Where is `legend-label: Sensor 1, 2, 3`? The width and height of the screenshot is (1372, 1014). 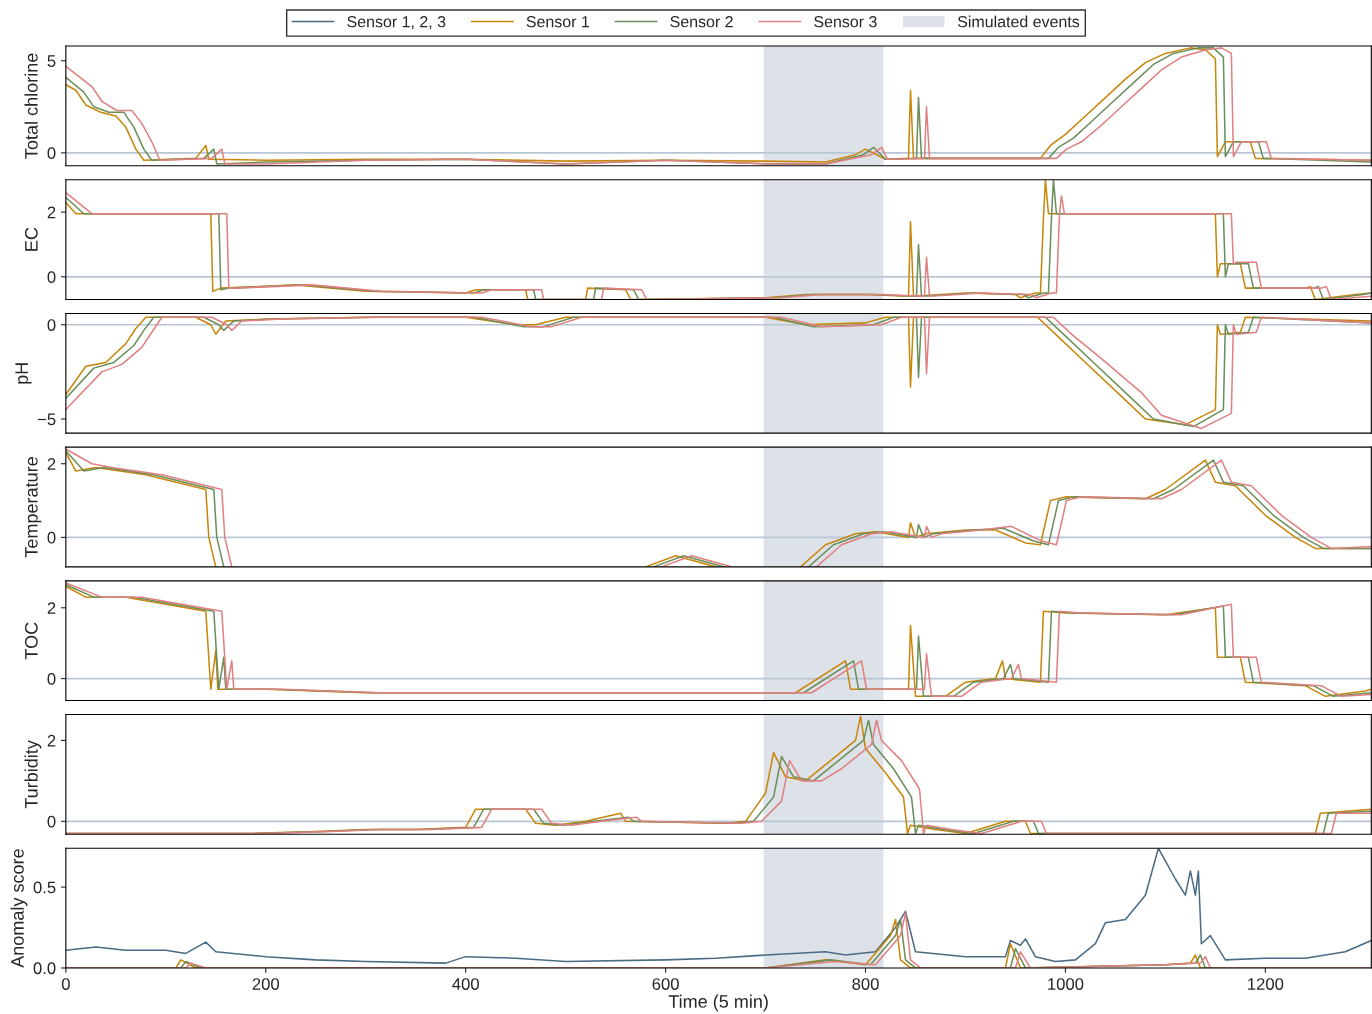
legend-label: Sensor 1, 2, 3 is located at coordinates (396, 23).